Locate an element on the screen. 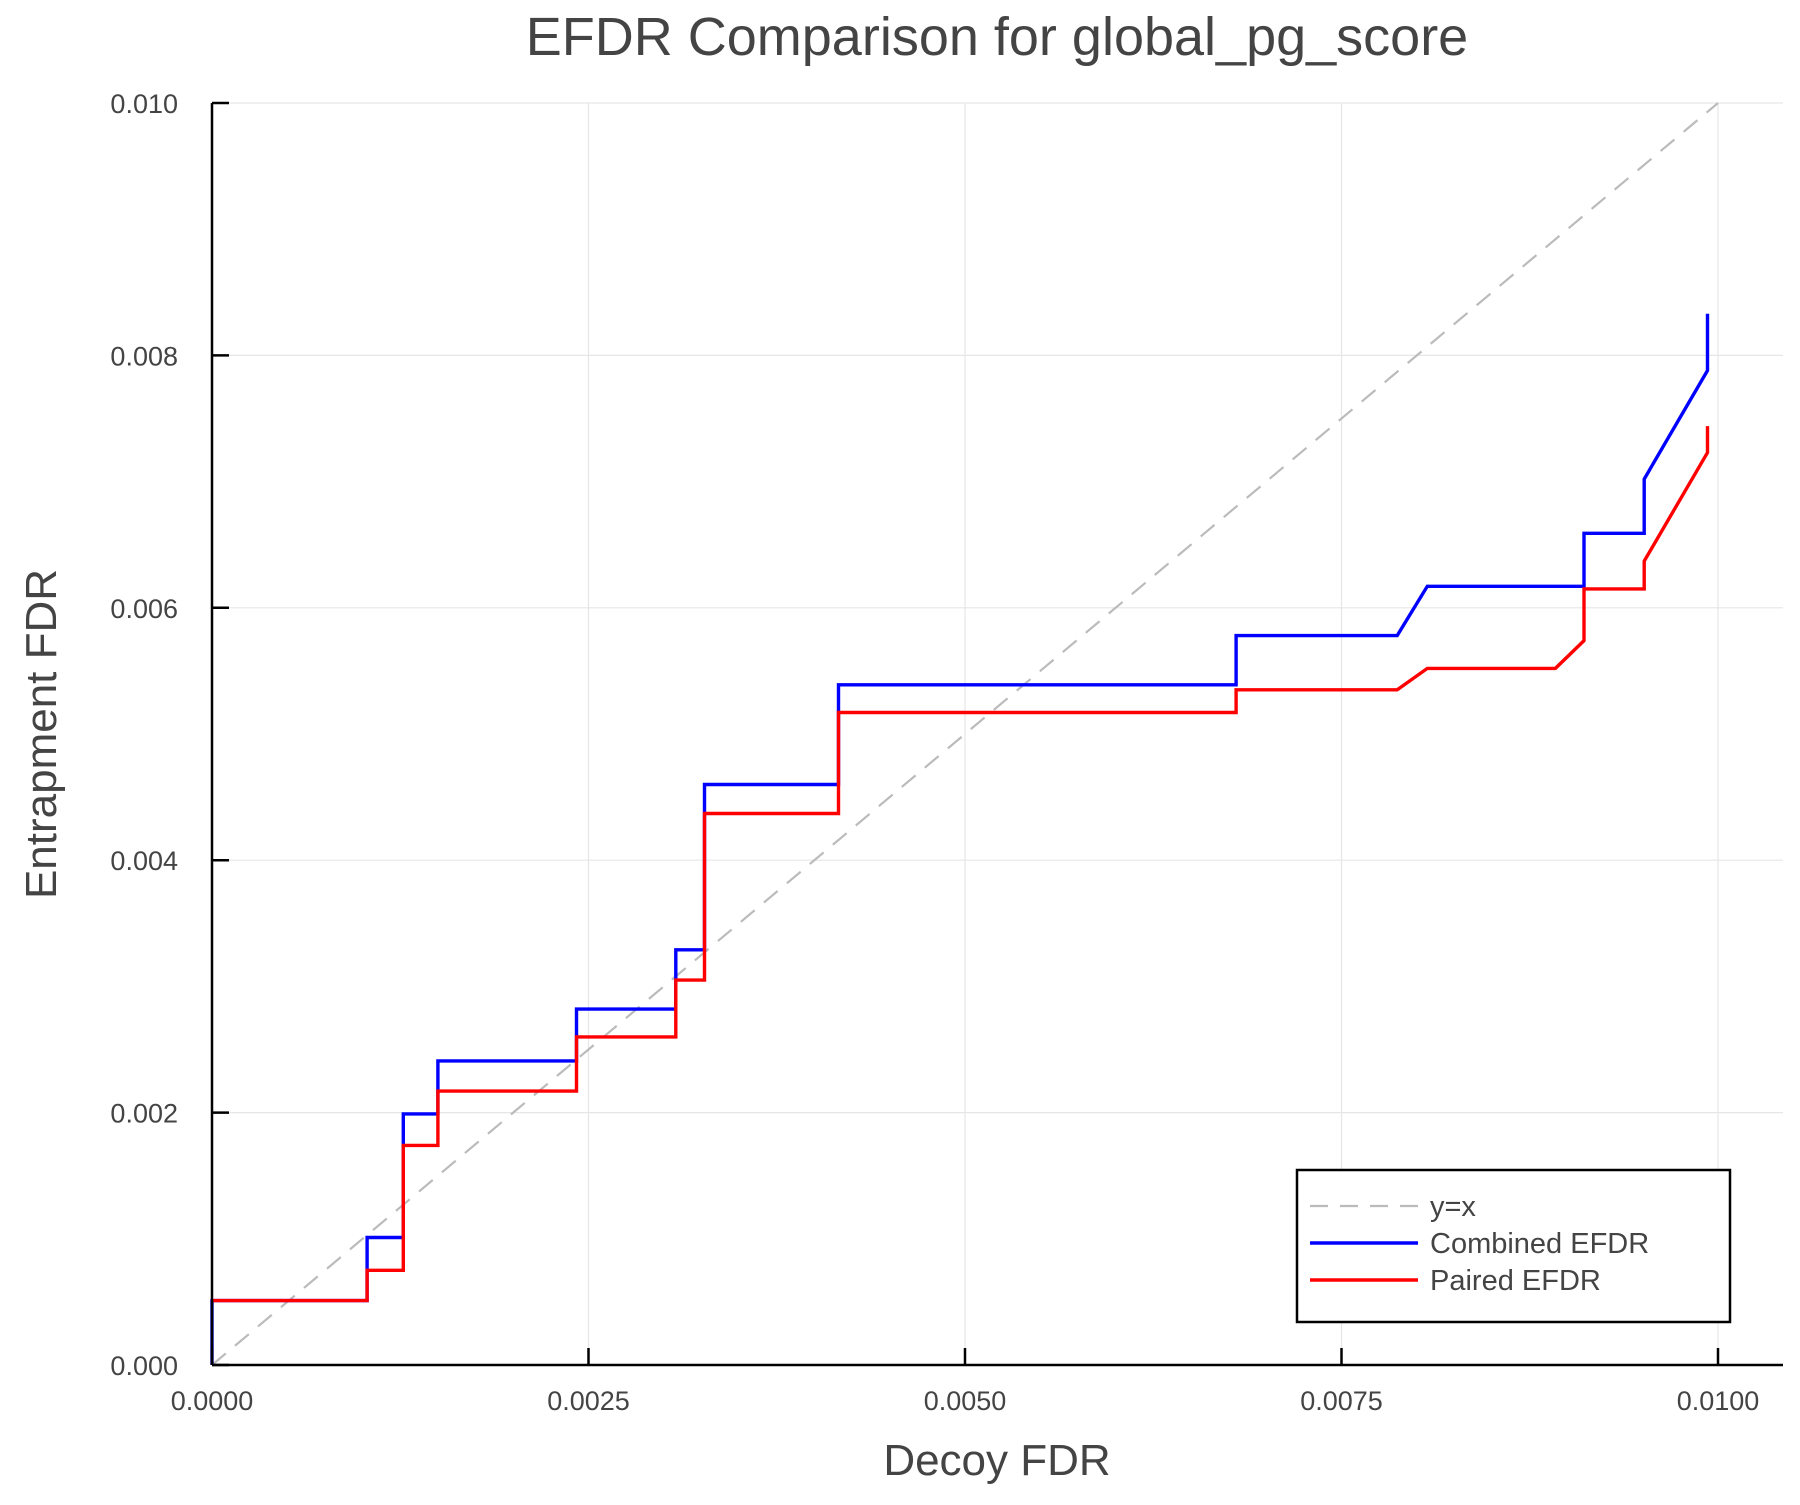 The height and width of the screenshot is (1505, 1800). y-tick-label: 0.000 is located at coordinates (144, 1366).